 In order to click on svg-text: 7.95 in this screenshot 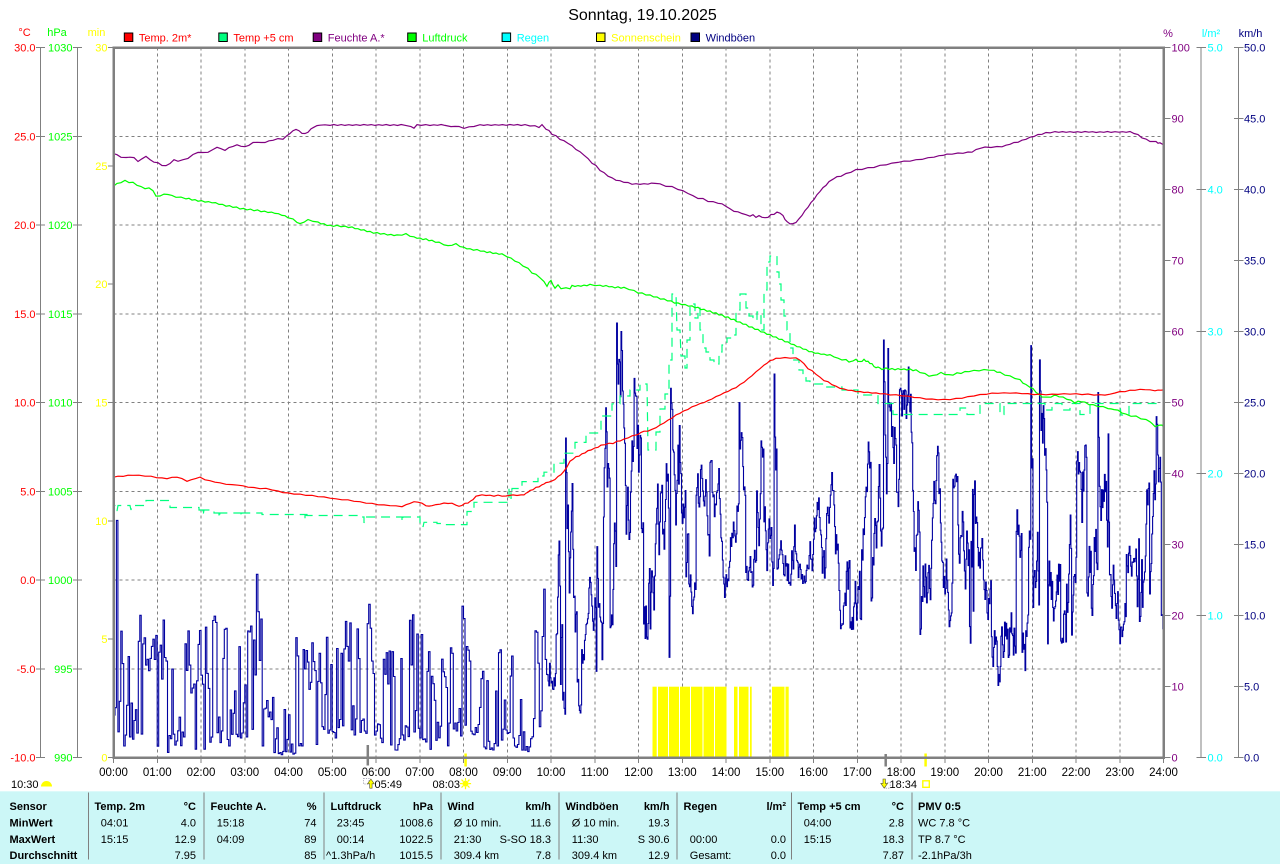, I will do `click(185, 856)`.